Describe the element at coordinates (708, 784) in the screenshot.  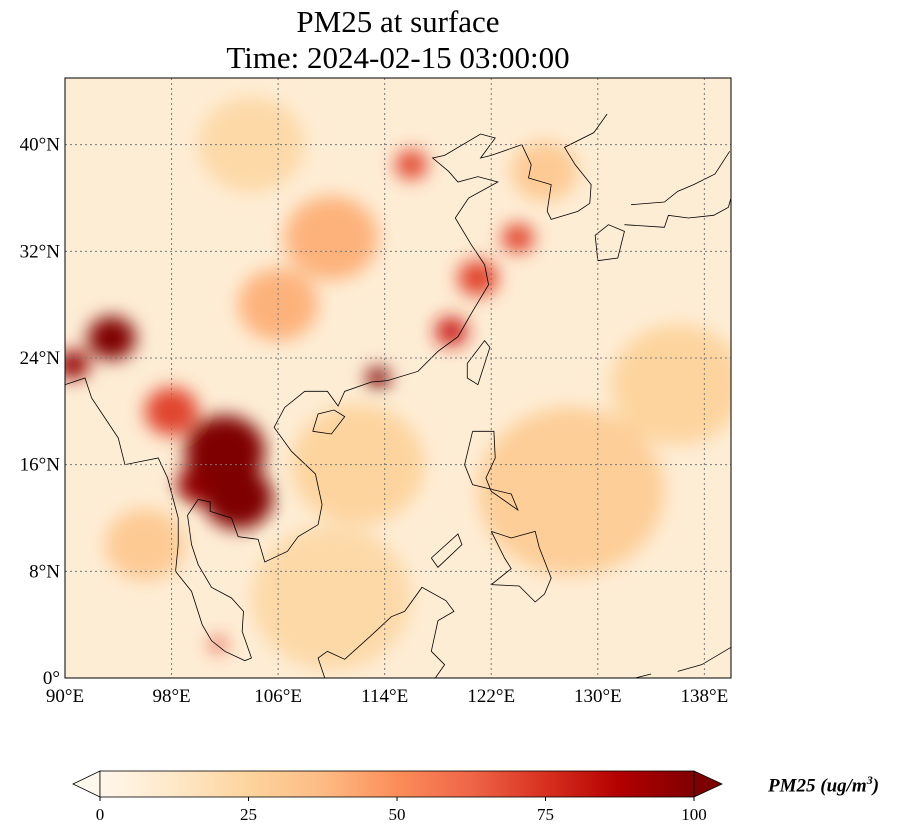
I see `colorbar-extend-max` at that location.